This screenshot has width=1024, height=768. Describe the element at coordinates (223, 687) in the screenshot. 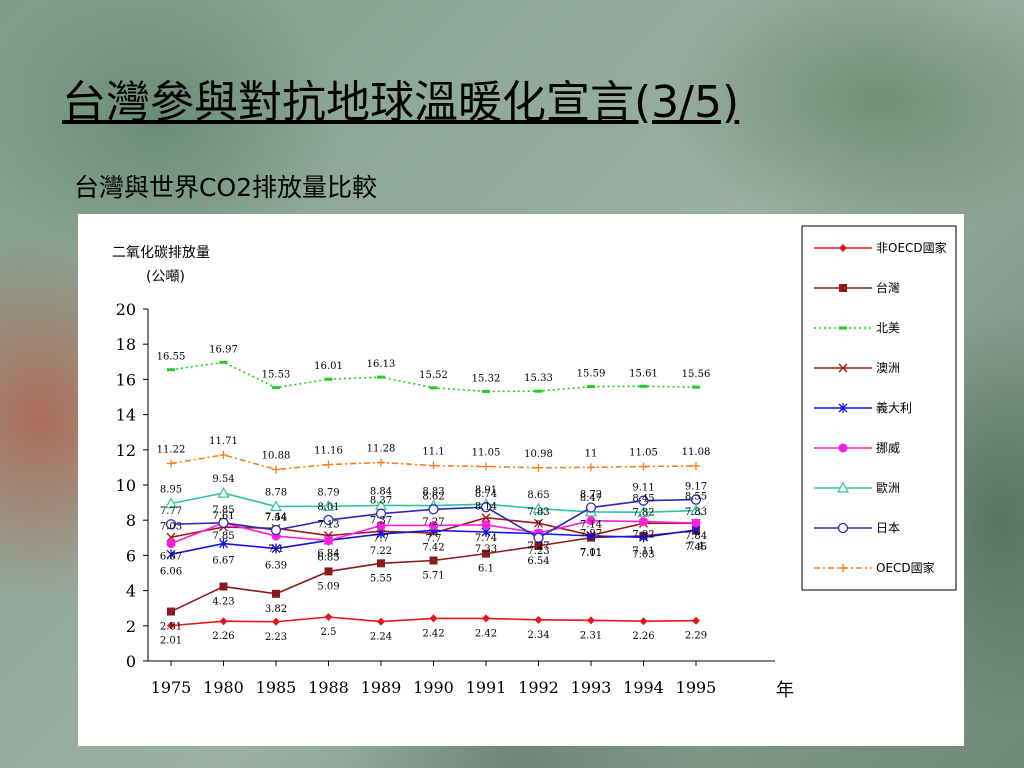

I see `x-tick-label: 1980` at that location.